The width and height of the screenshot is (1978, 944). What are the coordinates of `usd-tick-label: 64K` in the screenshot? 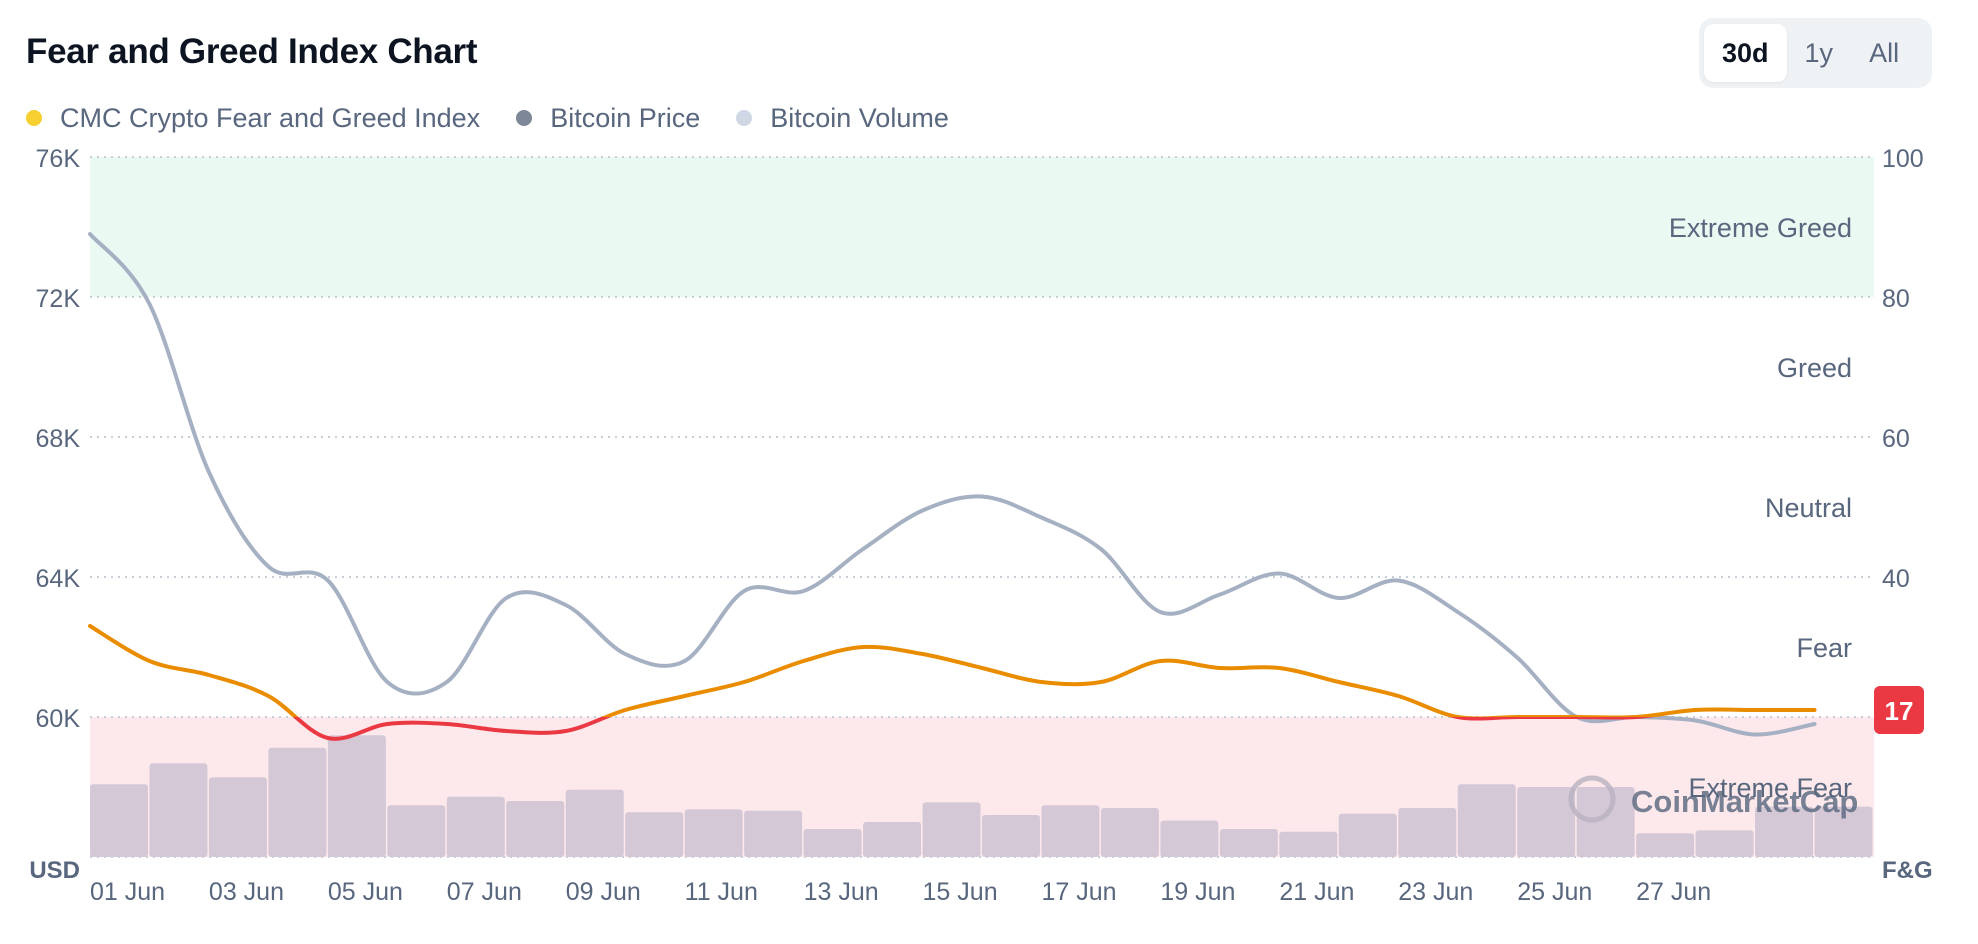 It's located at (58, 579).